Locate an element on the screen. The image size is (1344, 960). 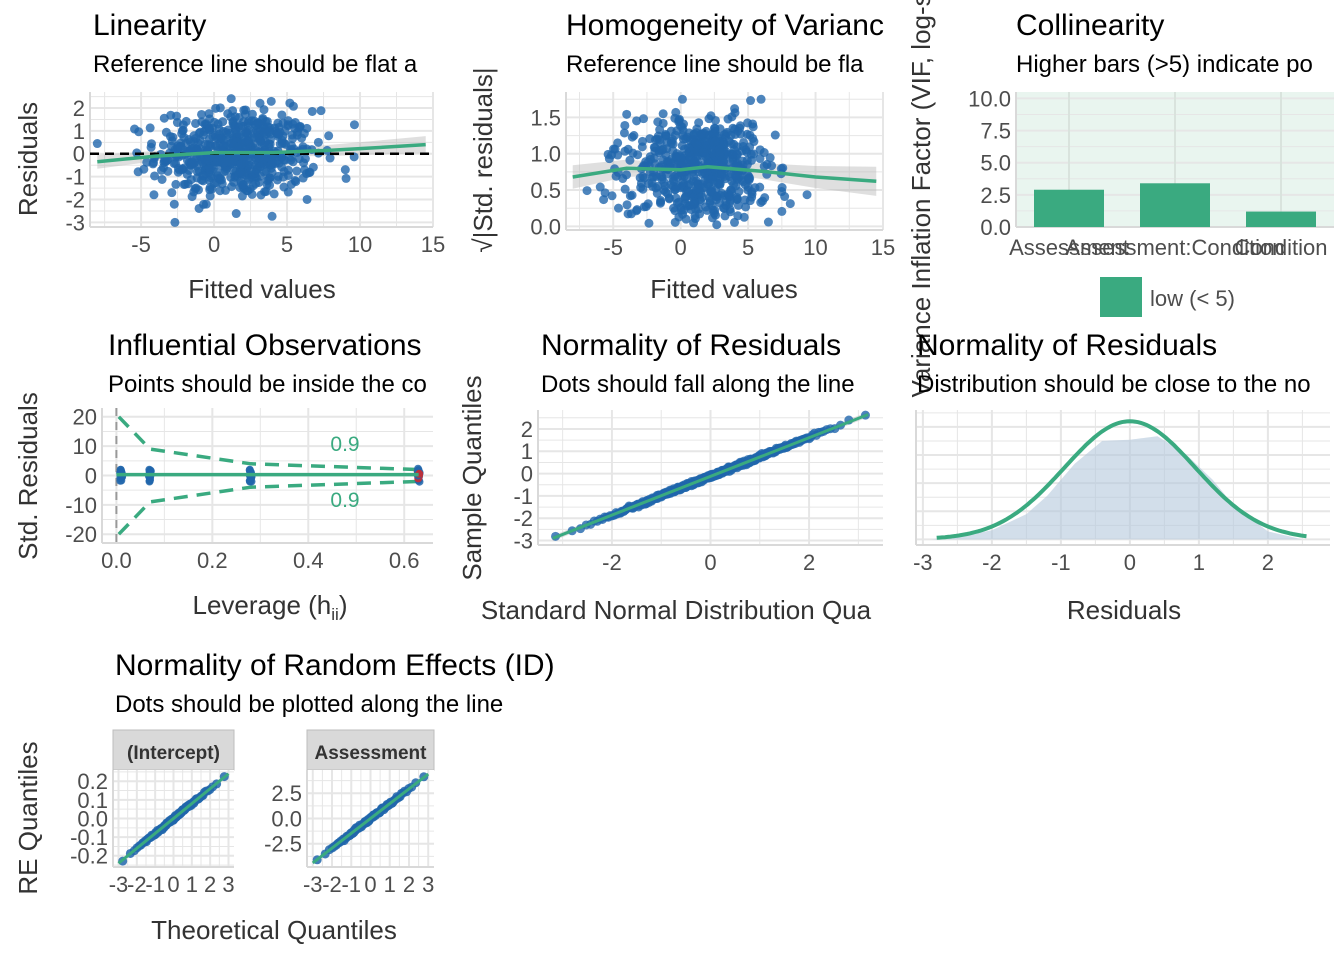
x-tick-label: 0.4 is located at coordinates (308, 560).